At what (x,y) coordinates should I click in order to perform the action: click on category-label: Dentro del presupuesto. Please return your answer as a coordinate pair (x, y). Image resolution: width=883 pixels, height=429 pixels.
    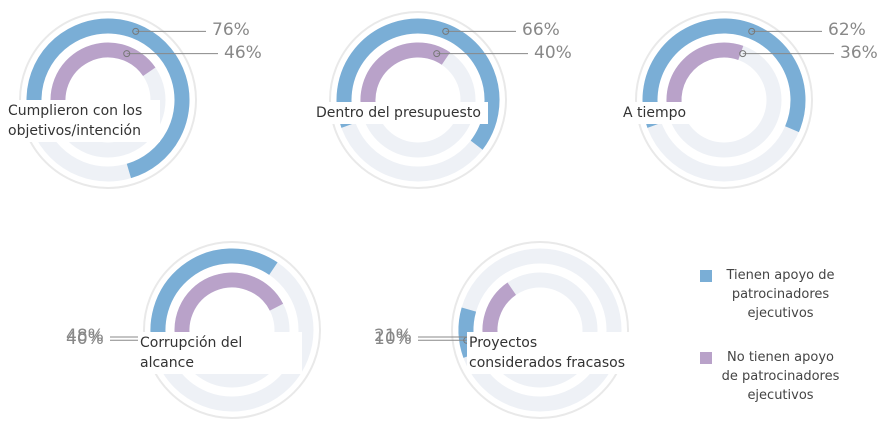
    Looking at the image, I should click on (401, 113).